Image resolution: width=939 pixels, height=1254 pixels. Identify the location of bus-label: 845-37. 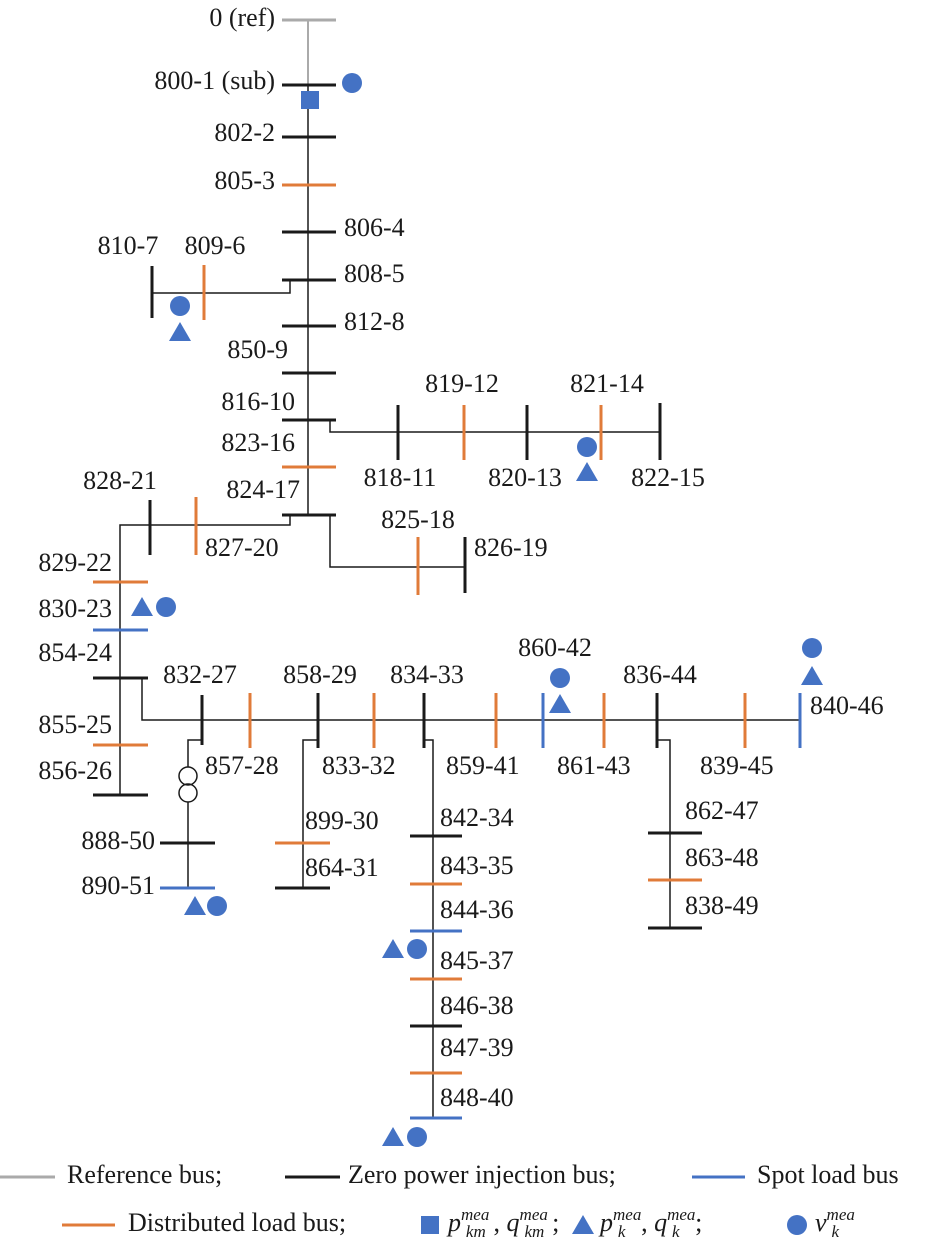
(477, 960).